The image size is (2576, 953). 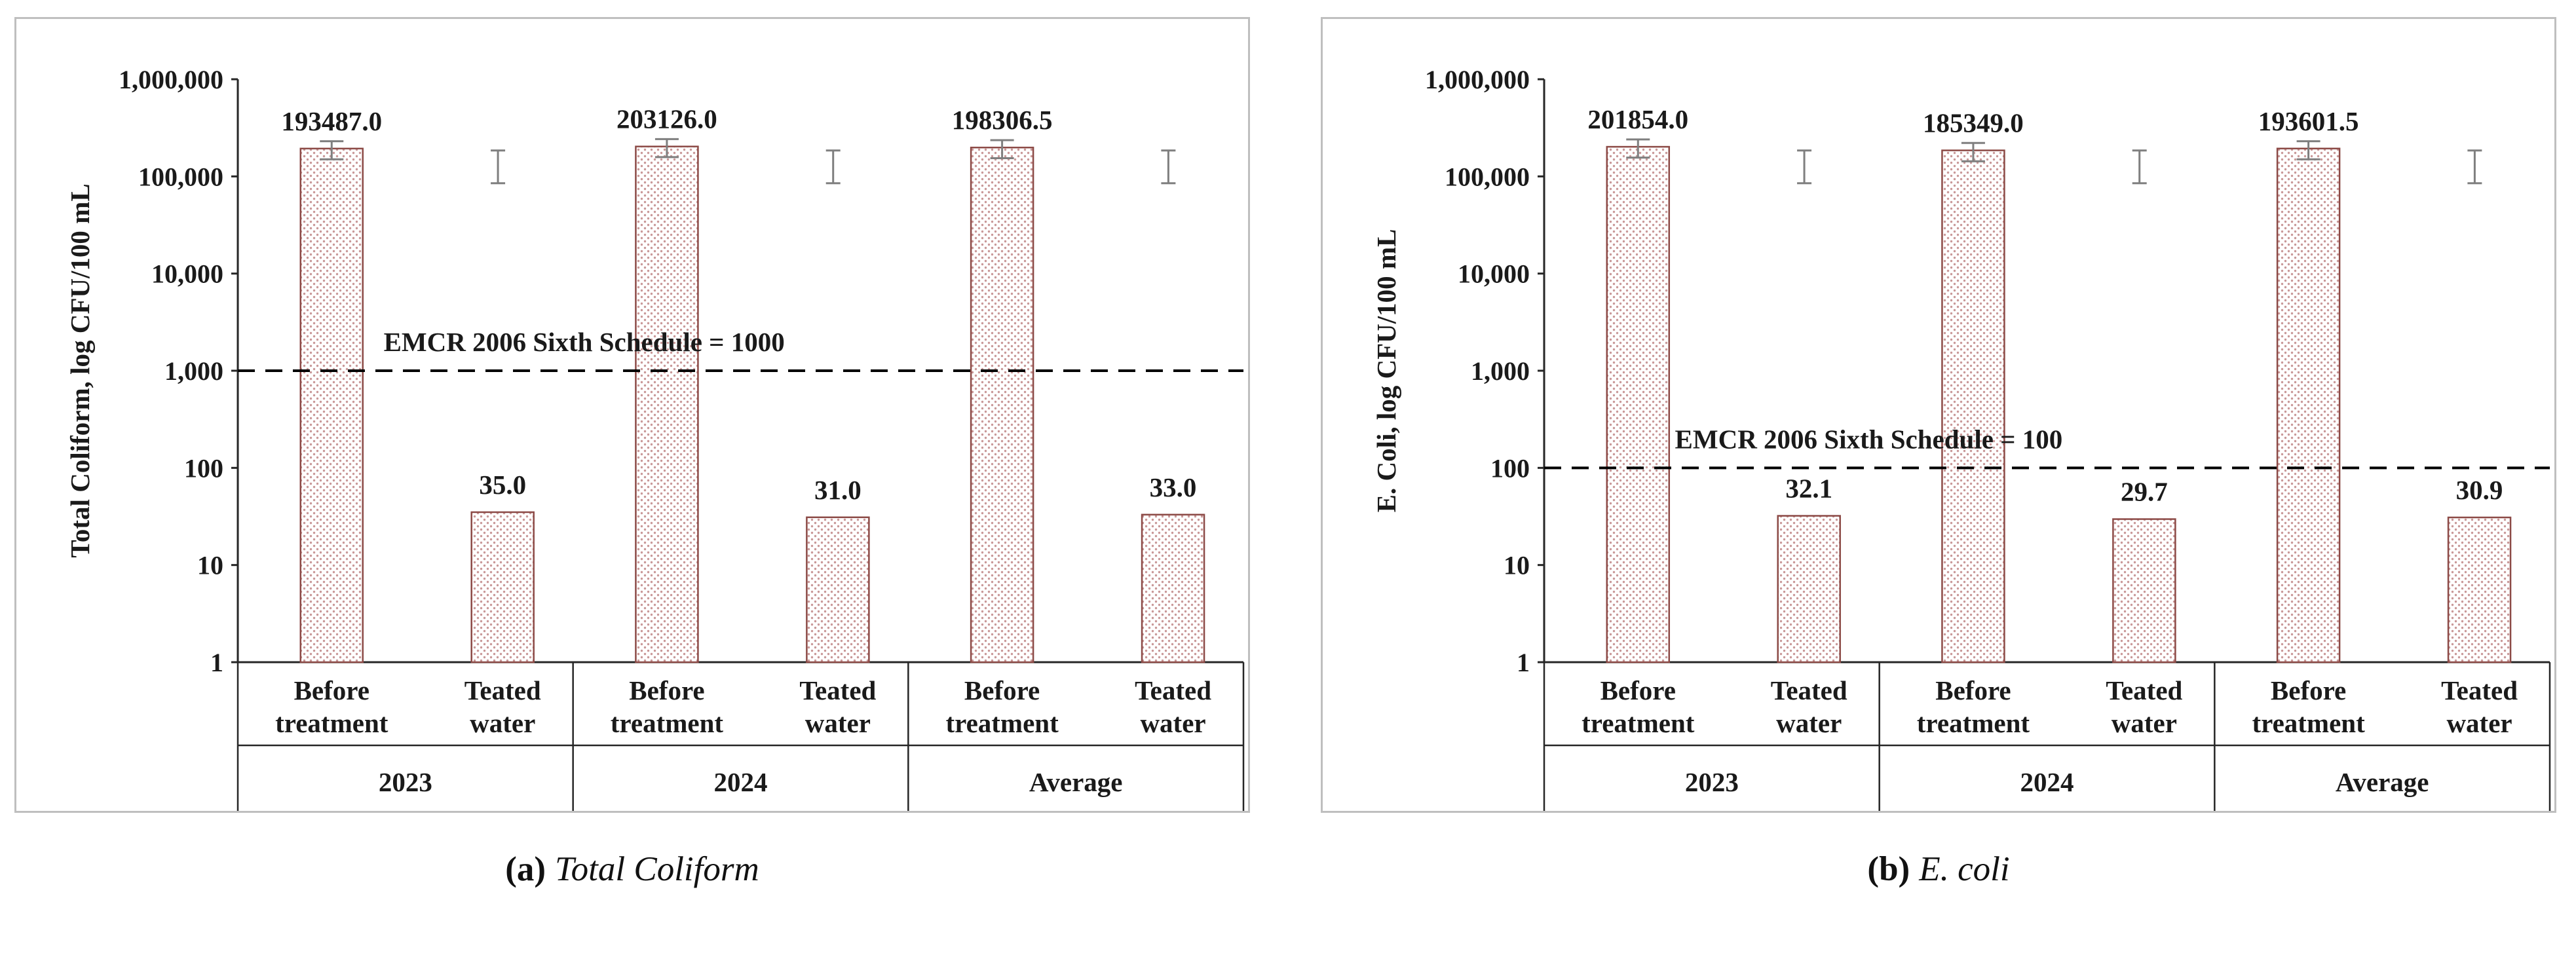 What do you see at coordinates (838, 490) in the screenshot?
I see `bar-value-label: 31.0` at bounding box center [838, 490].